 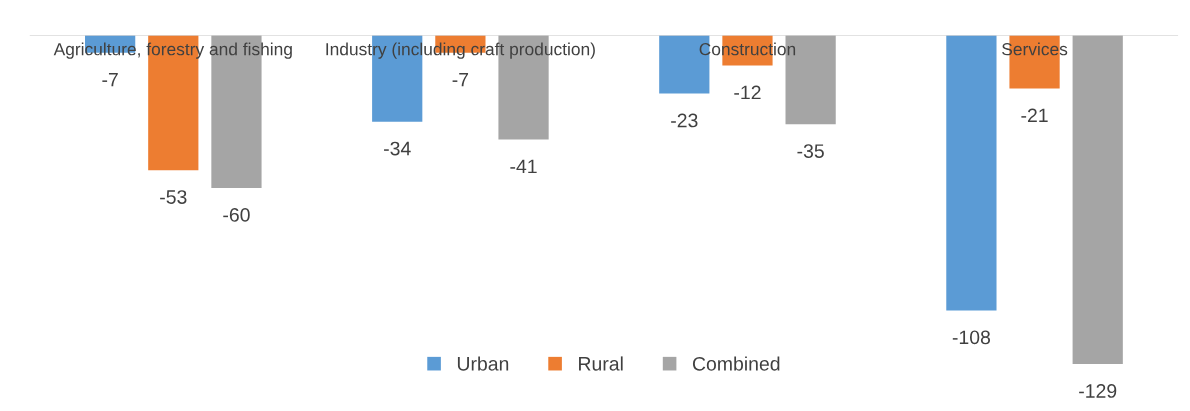 What do you see at coordinates (736, 363) in the screenshot?
I see `legend-label: Combined` at bounding box center [736, 363].